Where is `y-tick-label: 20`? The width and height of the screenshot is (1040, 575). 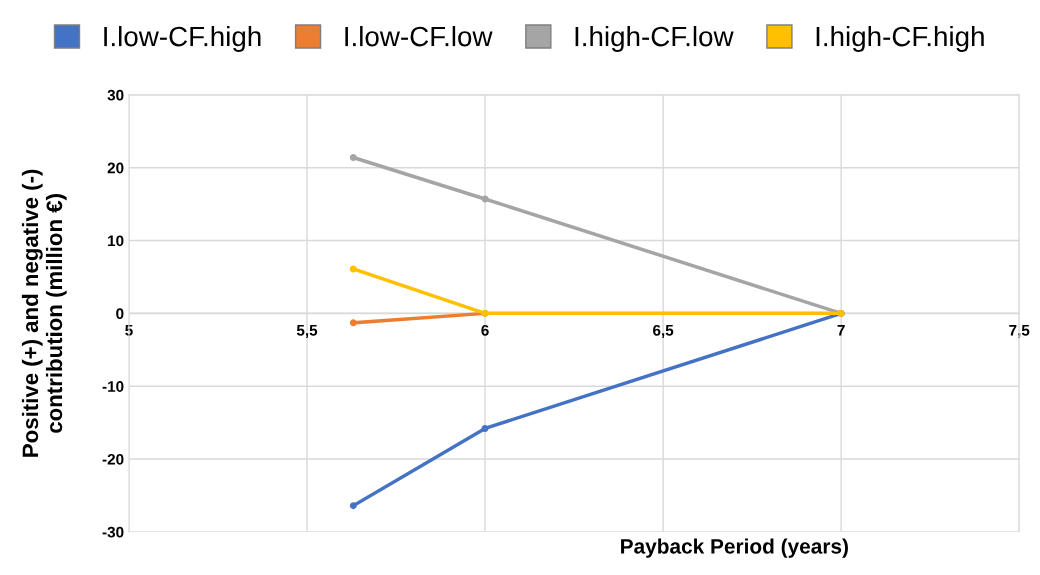 y-tick-label: 20 is located at coordinates (115, 168).